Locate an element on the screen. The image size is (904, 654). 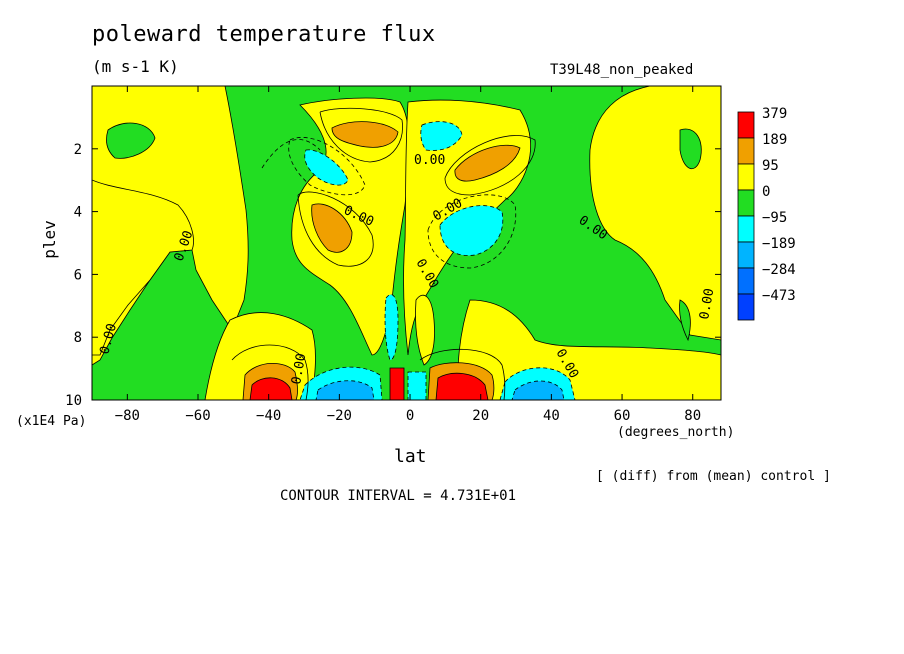
legend-label: 0 is located at coordinates (766, 192).